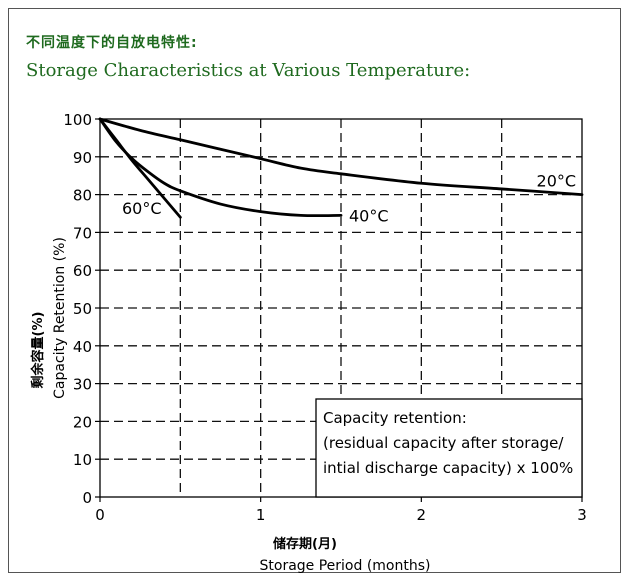 Image resolution: width=631 pixels, height=581 pixels. Describe the element at coordinates (142, 208) in the screenshot. I see `label-60c: 60°C` at that location.